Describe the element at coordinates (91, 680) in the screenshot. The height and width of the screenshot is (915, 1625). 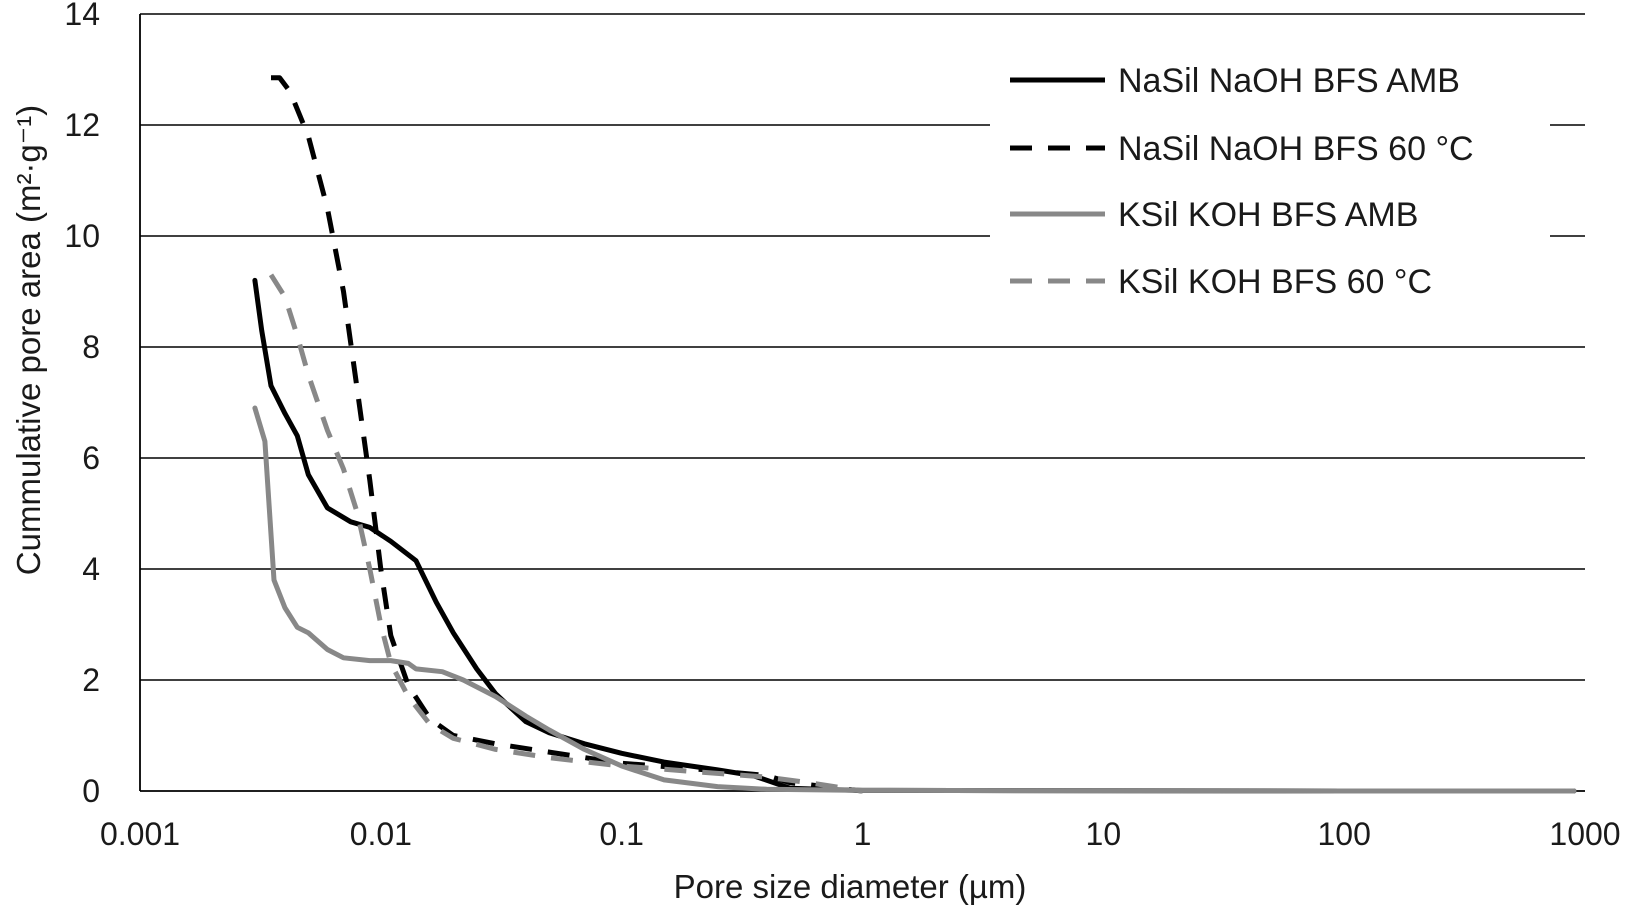
I see `y-tick-label: 2` at that location.